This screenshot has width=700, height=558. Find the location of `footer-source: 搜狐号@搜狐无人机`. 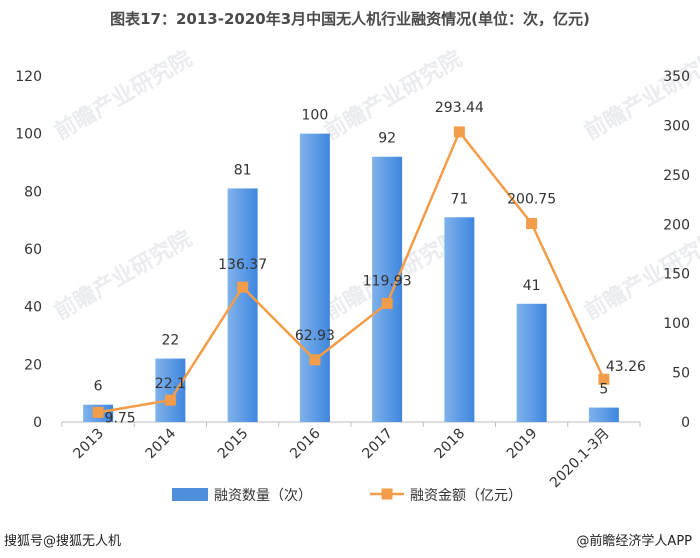

footer-source: 搜狐号@搜狐无人机 is located at coordinates (63, 541).